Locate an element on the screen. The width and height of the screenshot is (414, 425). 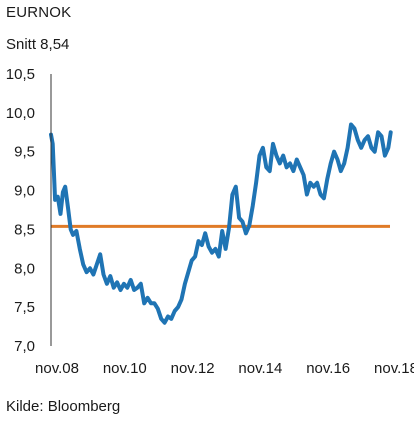
chart-subtitle: Snitt 8,54 is located at coordinates (38, 44).